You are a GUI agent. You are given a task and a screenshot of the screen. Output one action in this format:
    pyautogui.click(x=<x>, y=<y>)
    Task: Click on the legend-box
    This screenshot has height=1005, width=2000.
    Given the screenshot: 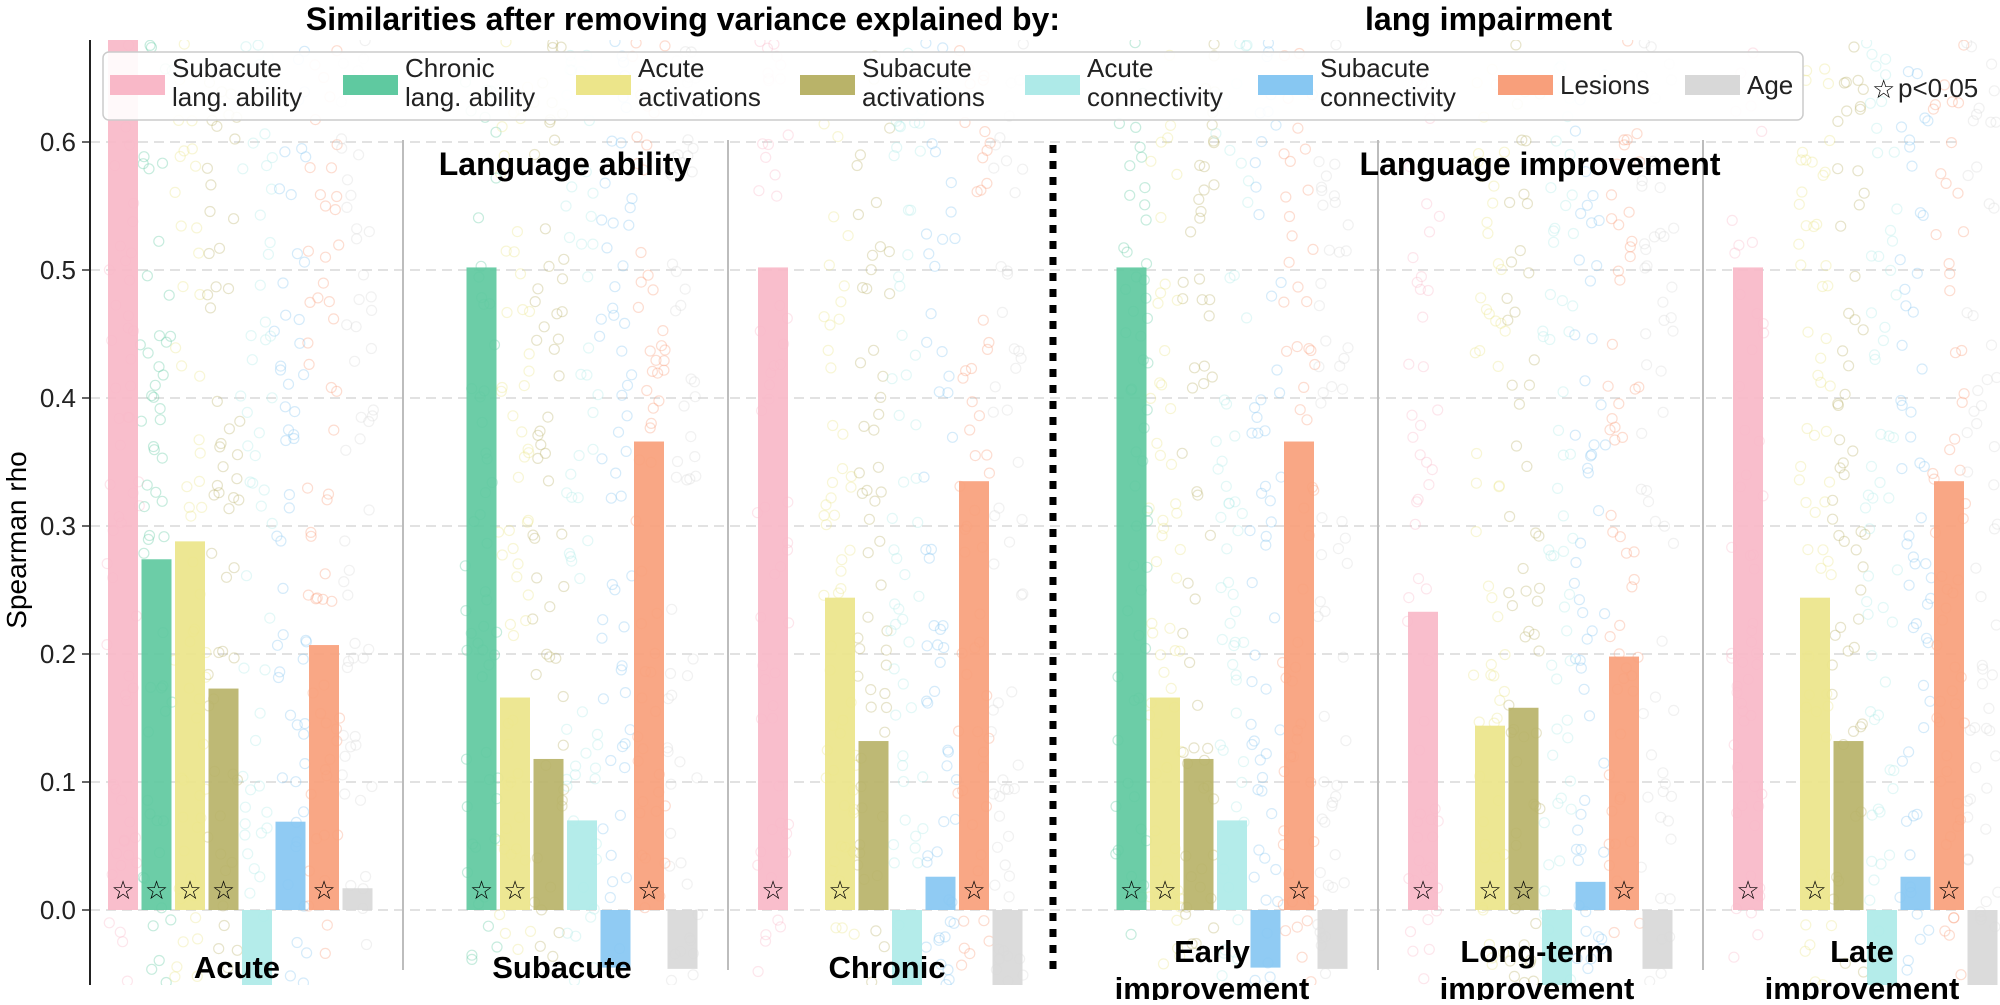 What is the action you would take?
    pyautogui.click(x=953, y=86)
    